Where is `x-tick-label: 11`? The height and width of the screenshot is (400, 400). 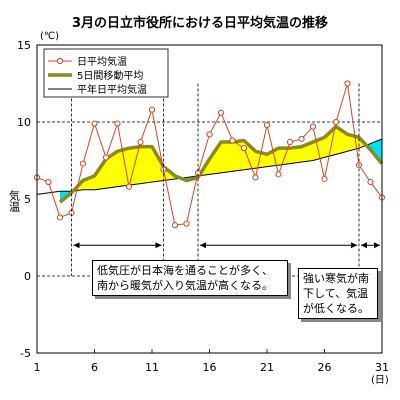
x-tick-label: 11 is located at coordinates (152, 367).